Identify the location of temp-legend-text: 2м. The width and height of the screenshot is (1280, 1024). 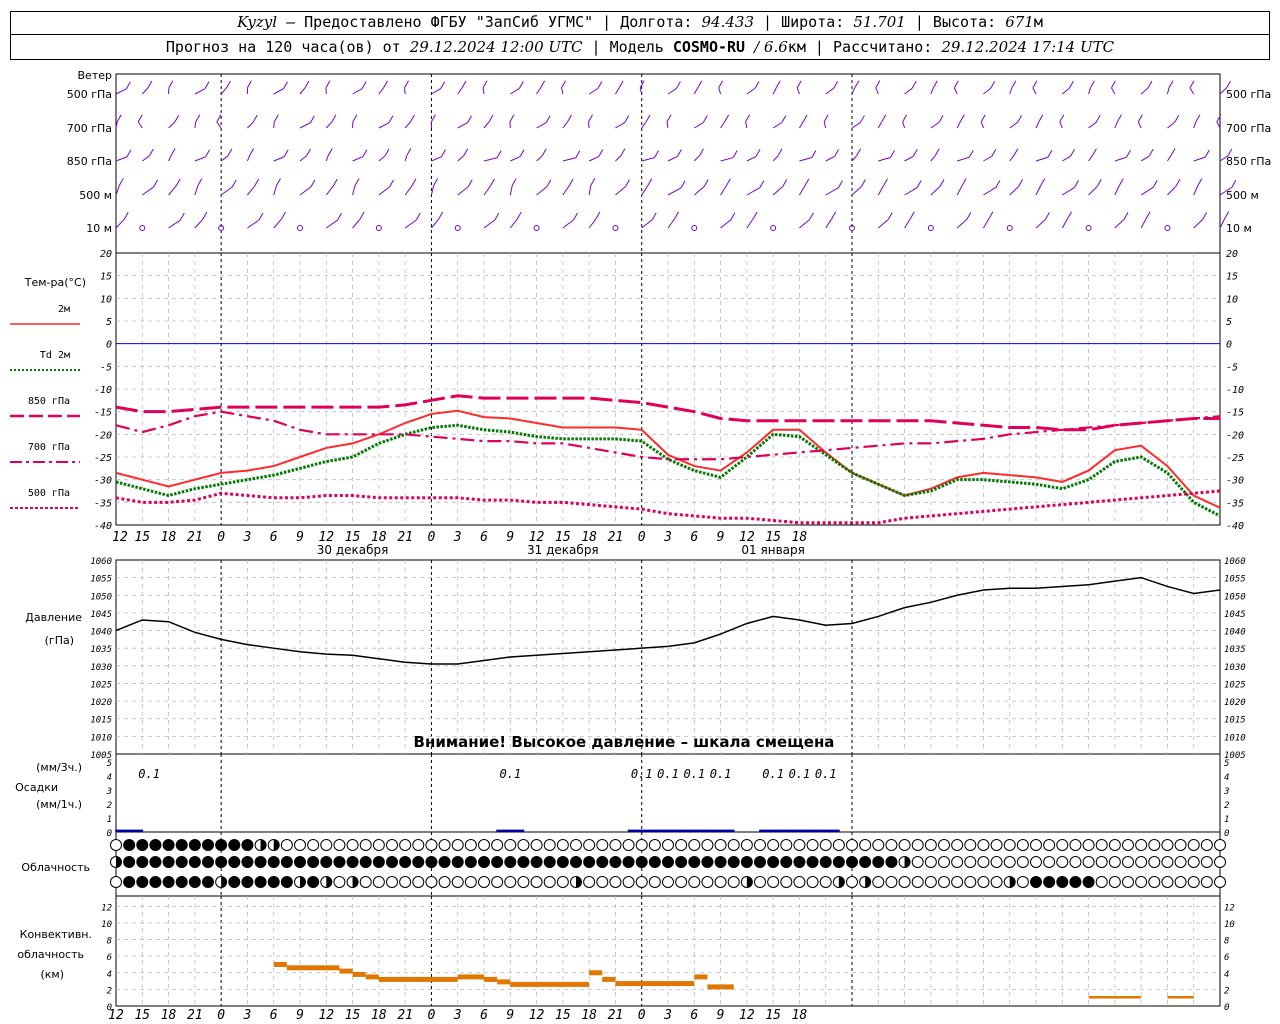
(64, 309).